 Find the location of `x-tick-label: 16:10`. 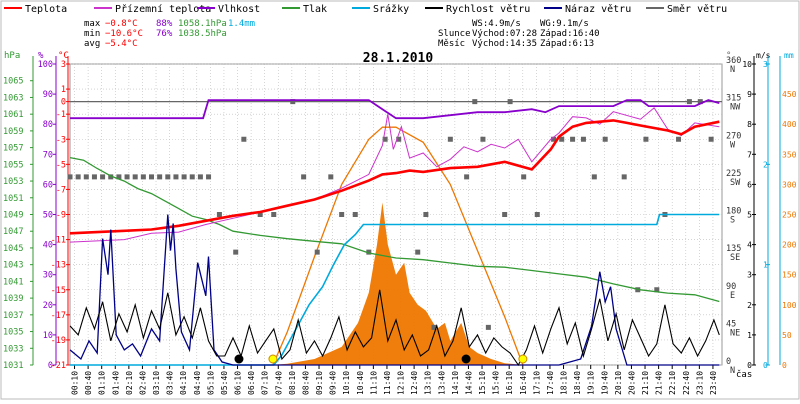

x-tick-label: 16:10 is located at coordinates (509, 383).